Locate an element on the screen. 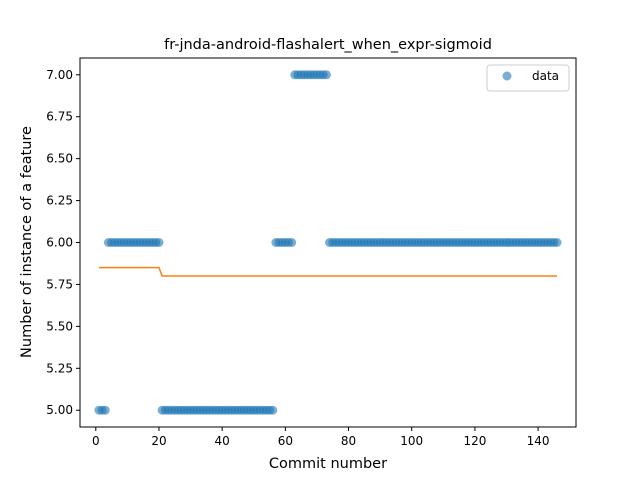 The image size is (640, 480). y-axis: 5.00 5.25 5.50 5.75 6.00 6.25 6.50 6.75 7.00 is located at coordinates (63, 242).